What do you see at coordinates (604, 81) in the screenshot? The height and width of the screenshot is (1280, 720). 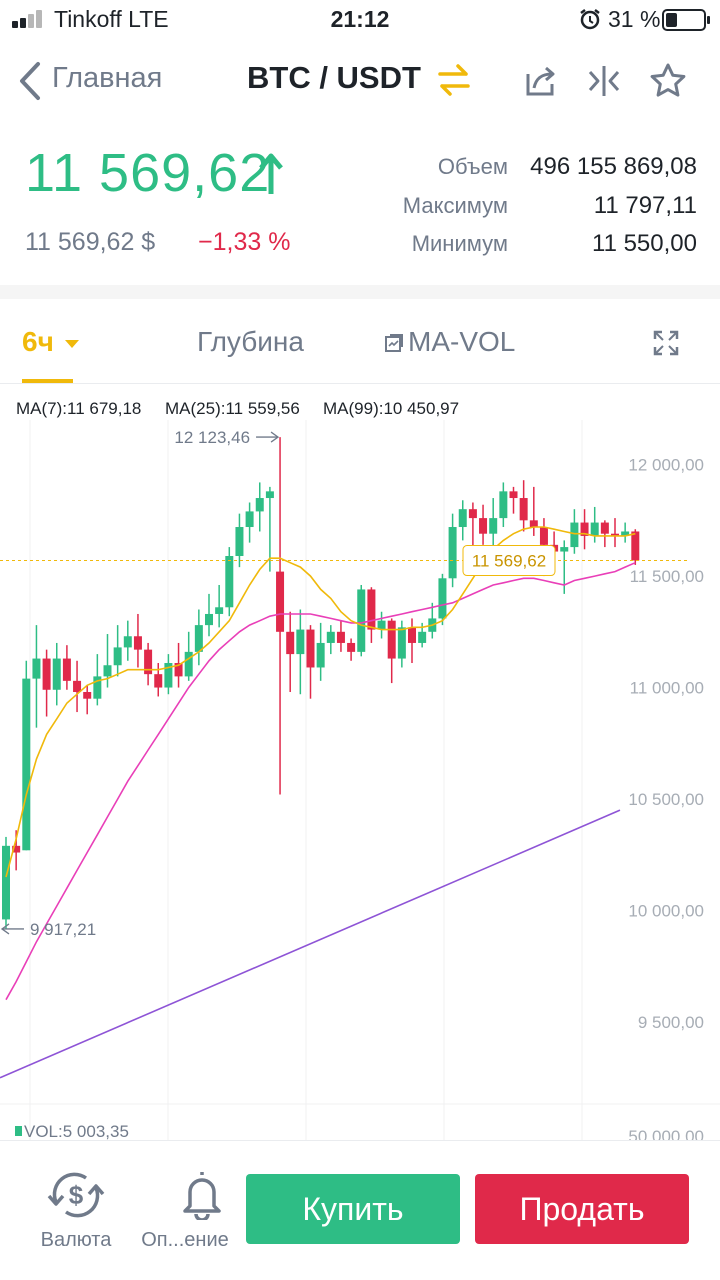 I see `compare-icon` at bounding box center [604, 81].